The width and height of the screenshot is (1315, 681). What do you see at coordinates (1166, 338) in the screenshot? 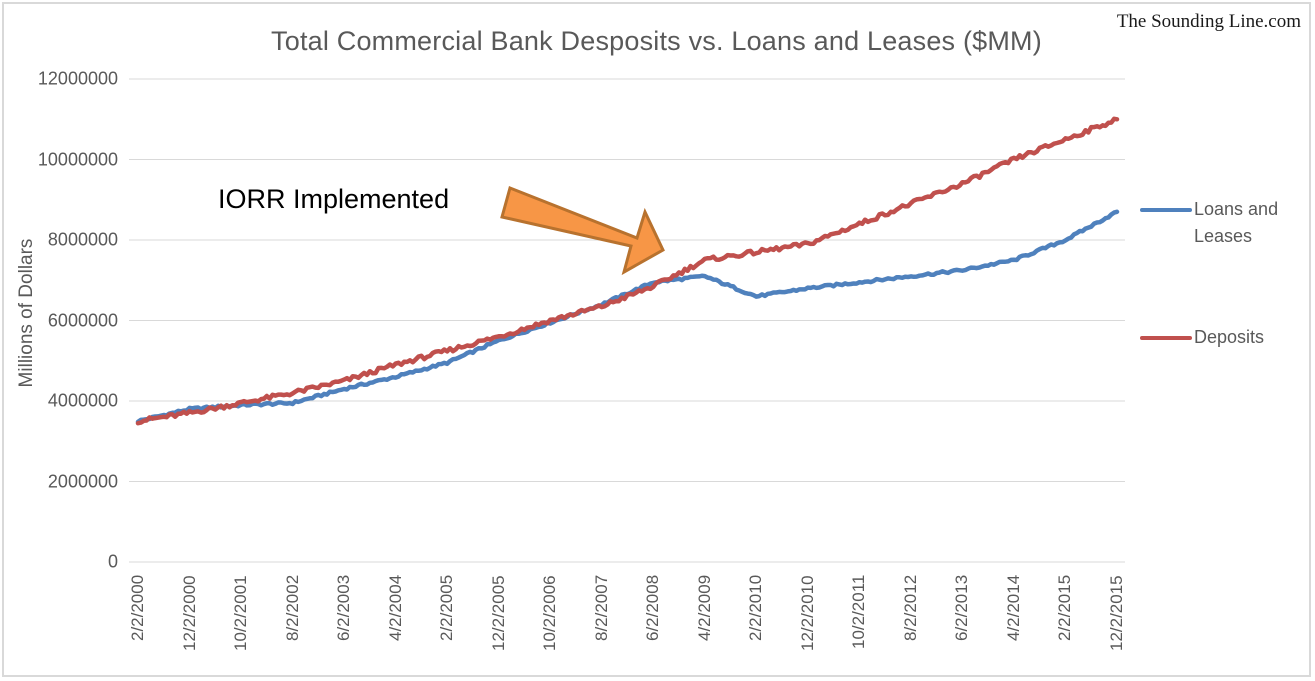
I see `legend-swatch-deposits` at bounding box center [1166, 338].